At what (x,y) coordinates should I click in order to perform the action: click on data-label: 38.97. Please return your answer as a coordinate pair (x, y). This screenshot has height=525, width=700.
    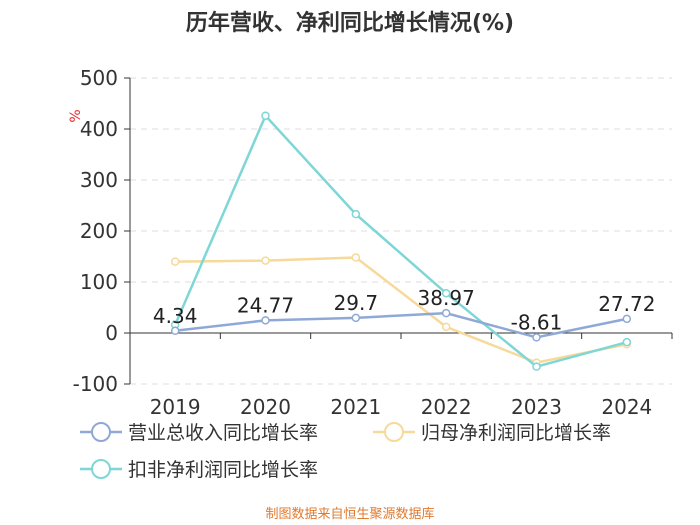
    Looking at the image, I should click on (446, 298).